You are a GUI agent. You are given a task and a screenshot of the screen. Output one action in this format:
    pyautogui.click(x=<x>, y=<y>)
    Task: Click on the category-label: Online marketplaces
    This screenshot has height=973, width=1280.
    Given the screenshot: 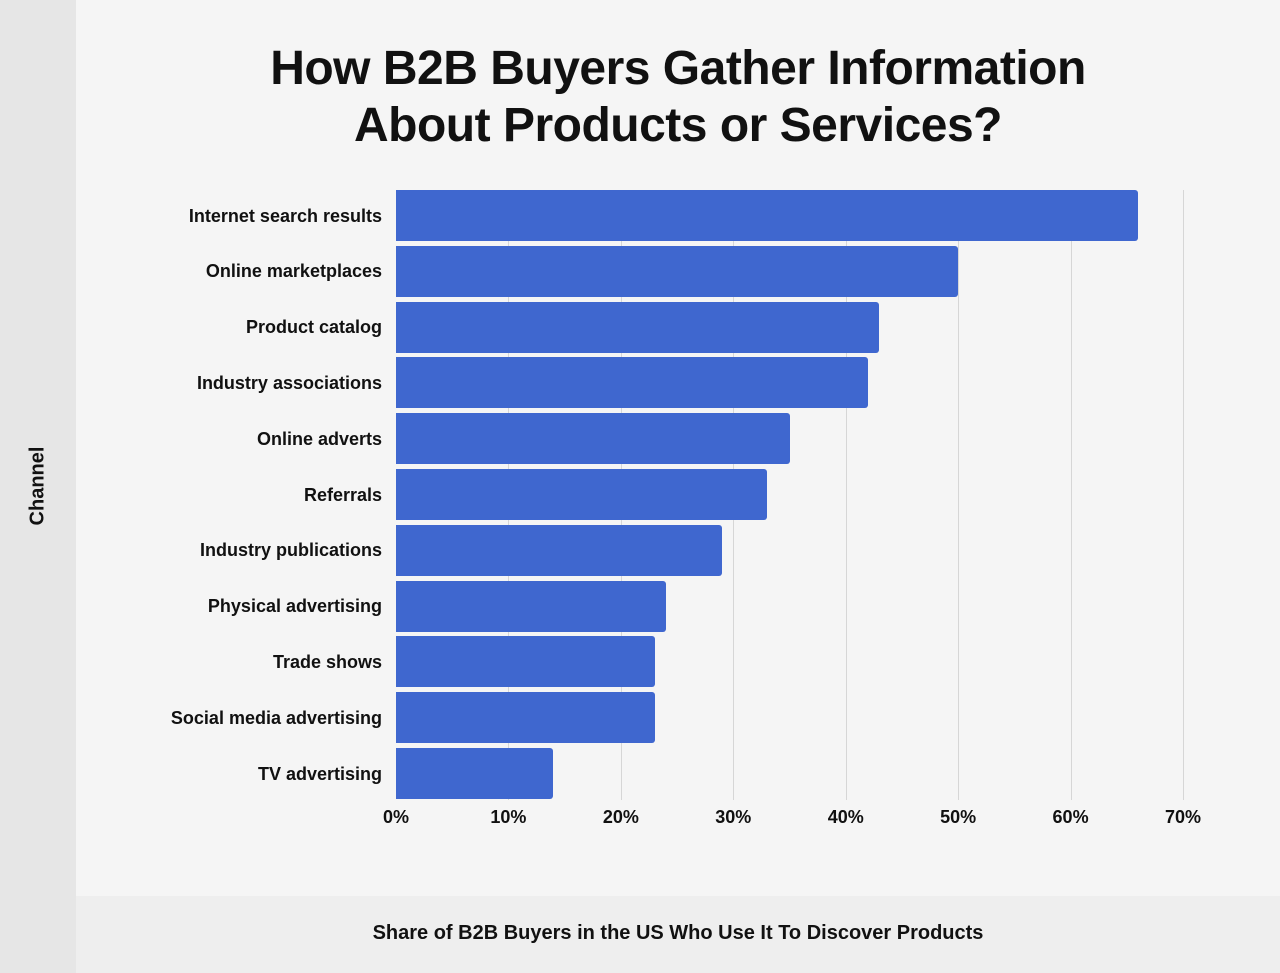 What is the action you would take?
    pyautogui.click(x=293, y=271)
    